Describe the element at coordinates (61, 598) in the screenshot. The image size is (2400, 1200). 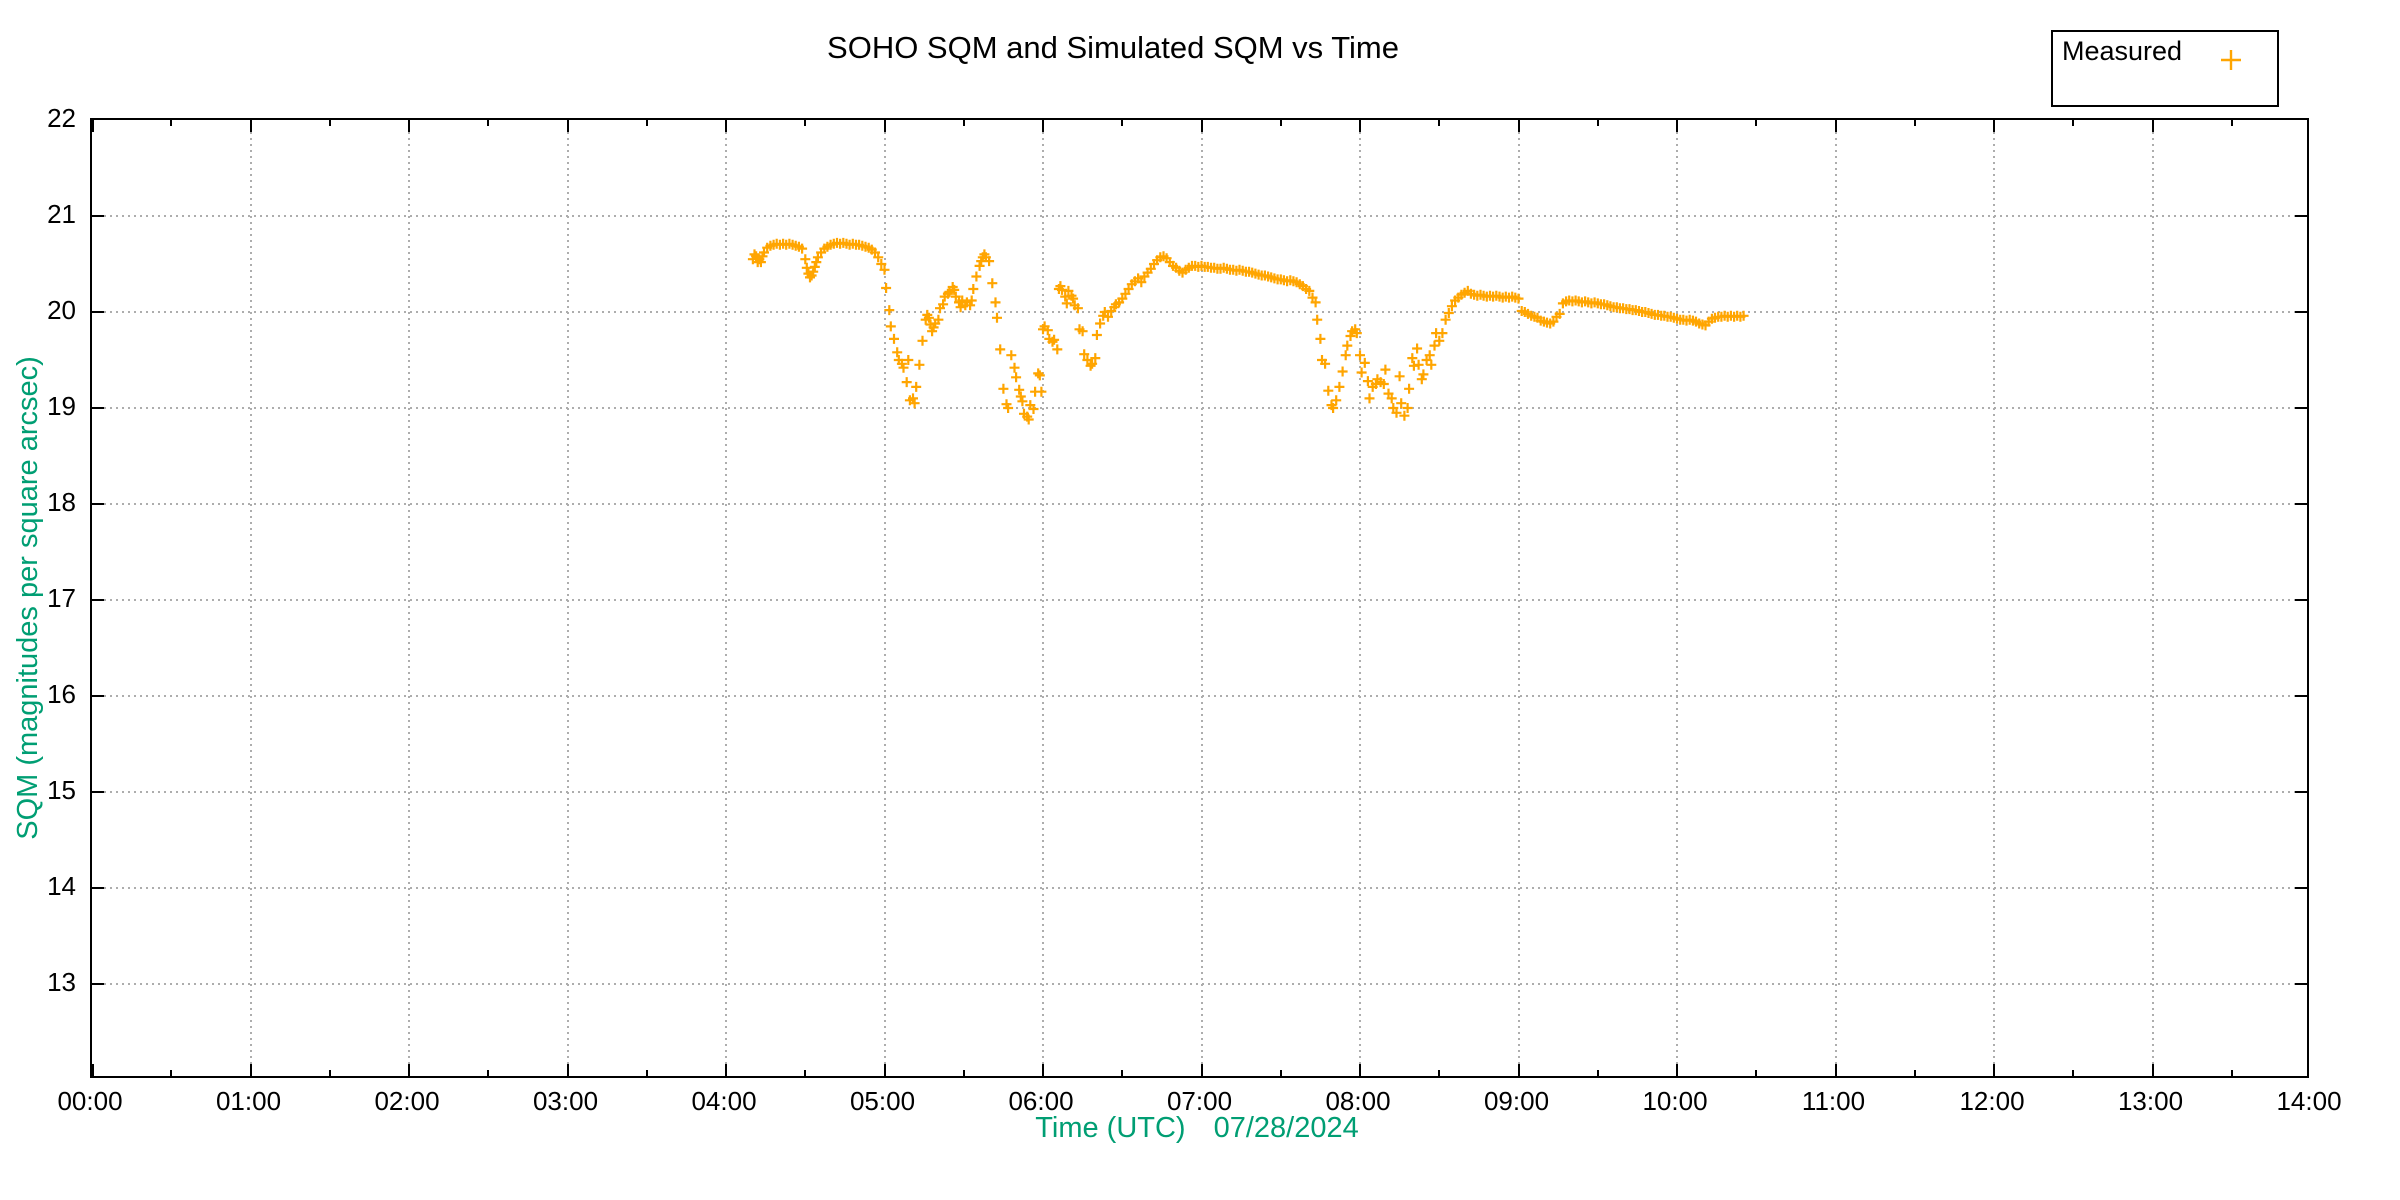
I see `y-tick-label: 17` at that location.